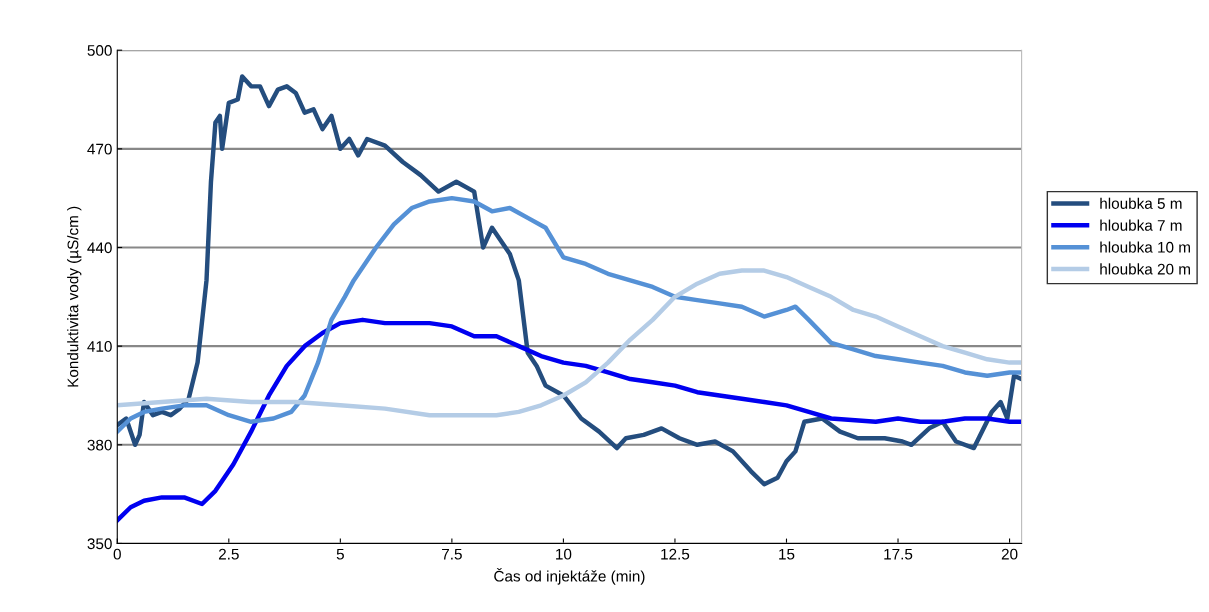 Image resolution: width=1209 pixels, height=612 pixels. Describe the element at coordinates (340, 554) in the screenshot. I see `x-tick-label: 5` at that location.